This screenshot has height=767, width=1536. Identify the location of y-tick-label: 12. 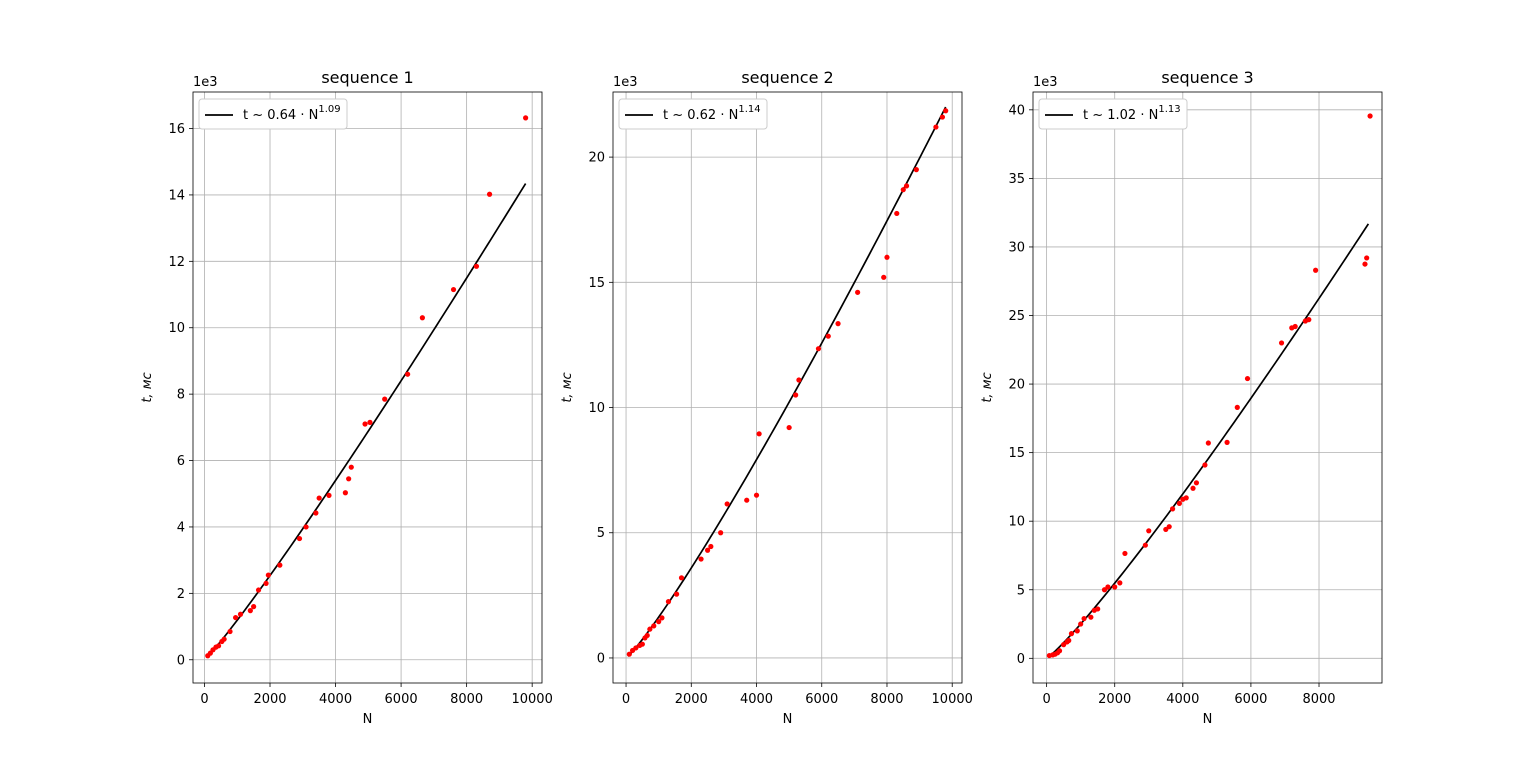
(176, 262).